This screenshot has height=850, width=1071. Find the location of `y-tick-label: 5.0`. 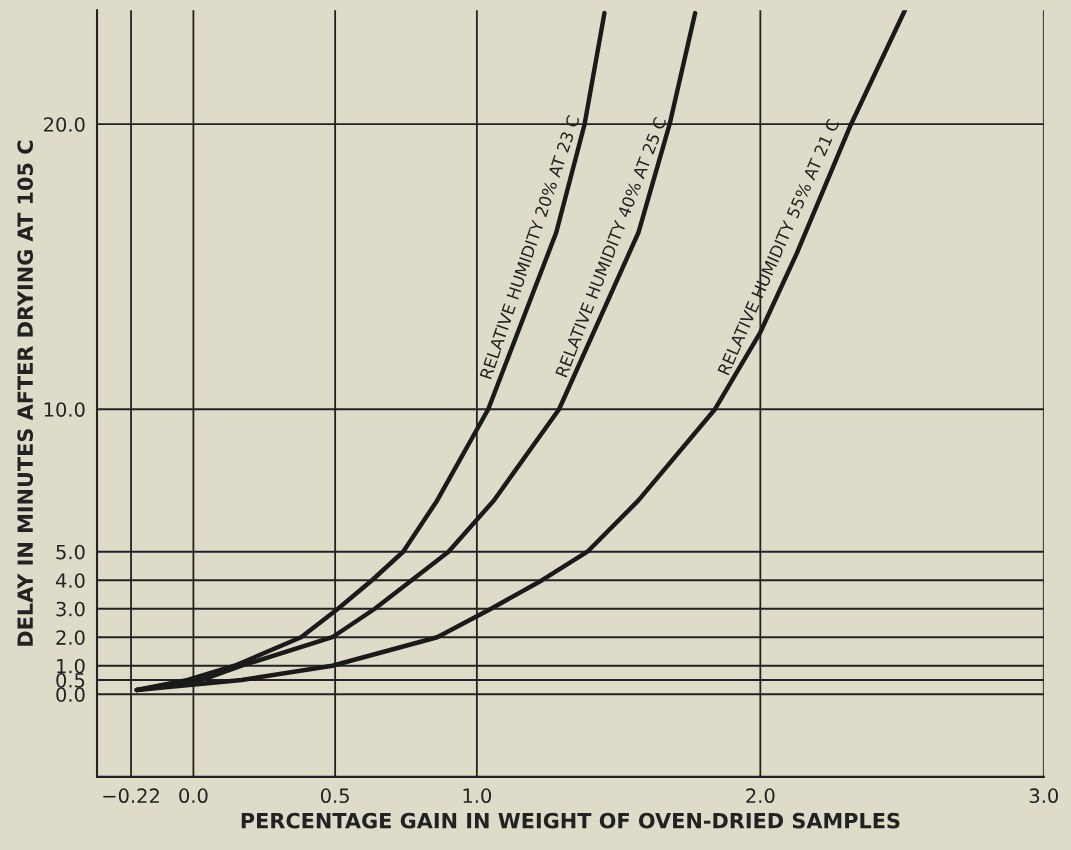

y-tick-label: 5.0 is located at coordinates (70, 552).